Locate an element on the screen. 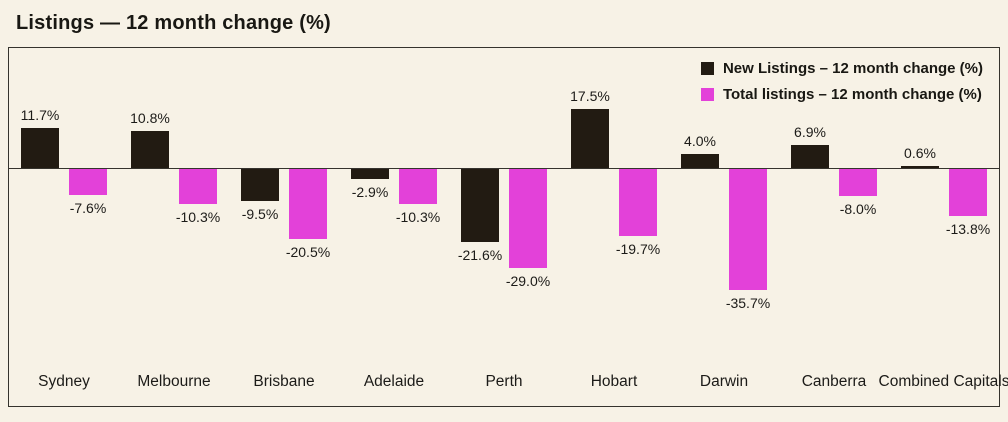 This screenshot has width=1008, height=422. bar-column-darwin-s1: -35.7% is located at coordinates (748, 227).